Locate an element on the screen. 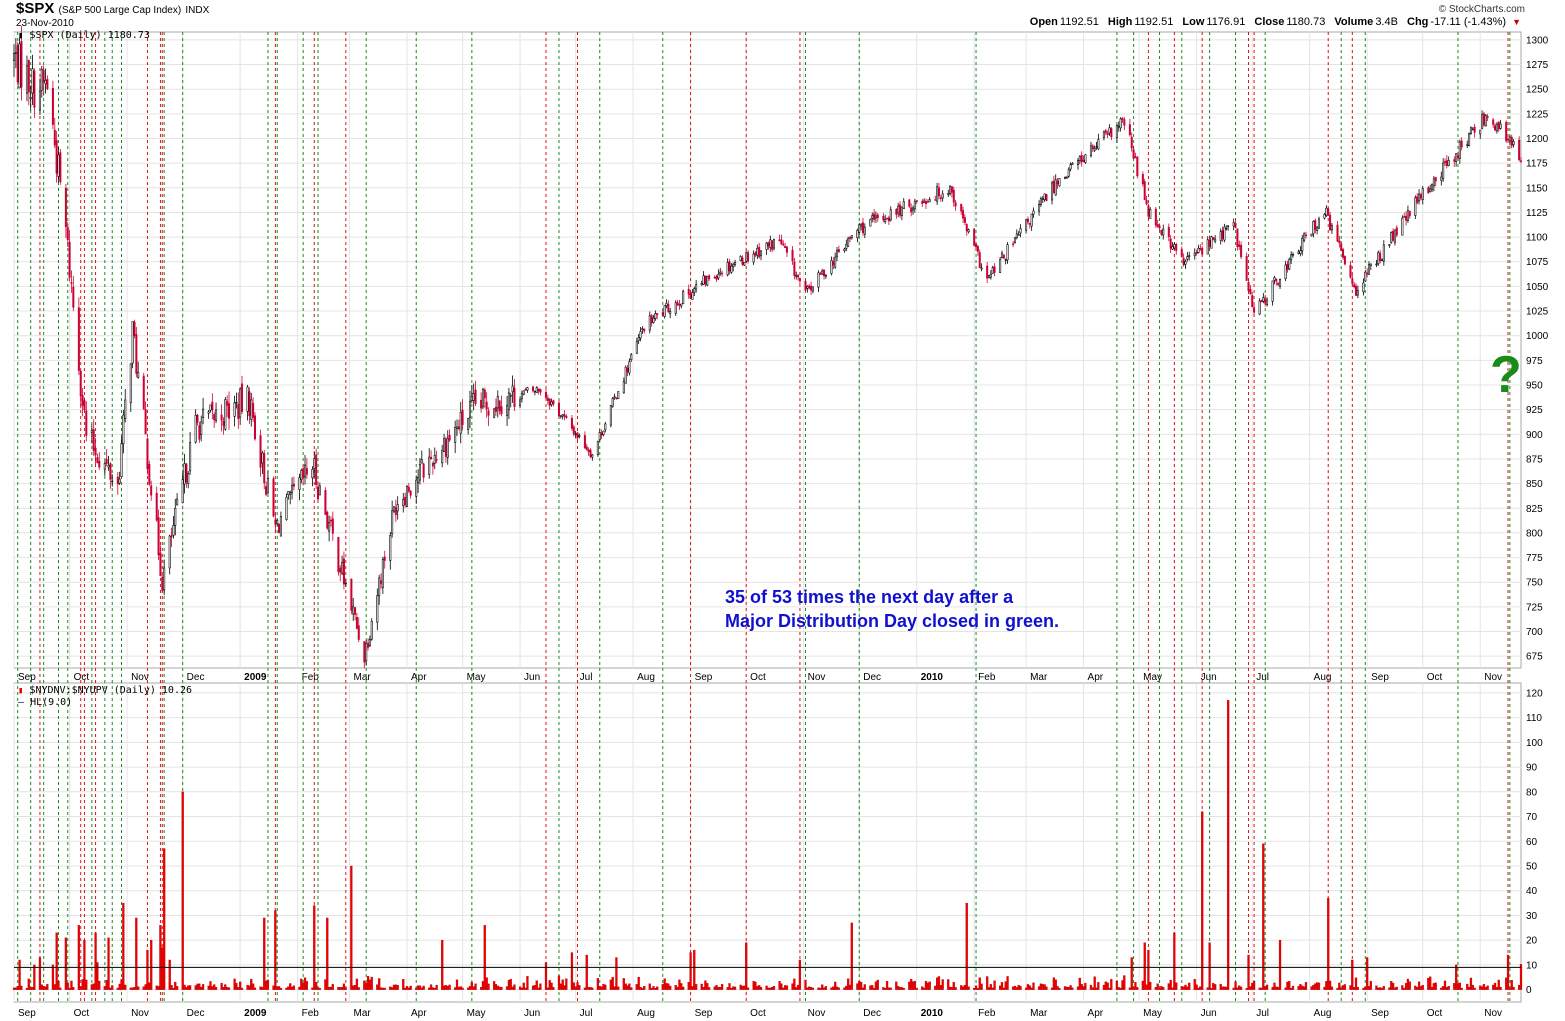 The height and width of the screenshot is (1021, 1565). ratio-y-tick-label: 40 is located at coordinates (1532, 891).